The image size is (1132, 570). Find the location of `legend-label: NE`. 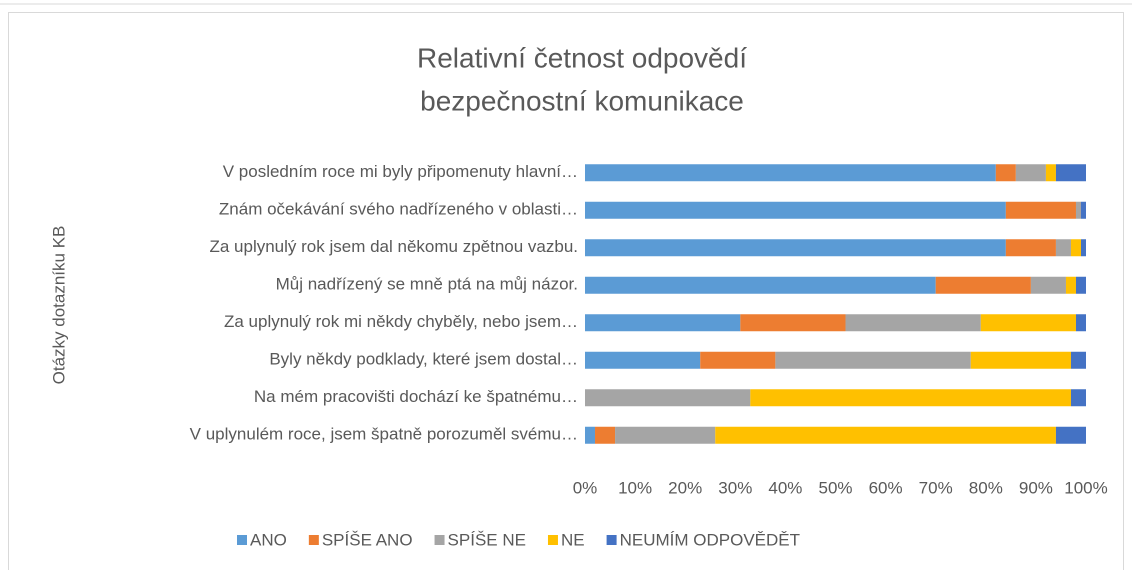

legend-label: NE is located at coordinates (573, 539).